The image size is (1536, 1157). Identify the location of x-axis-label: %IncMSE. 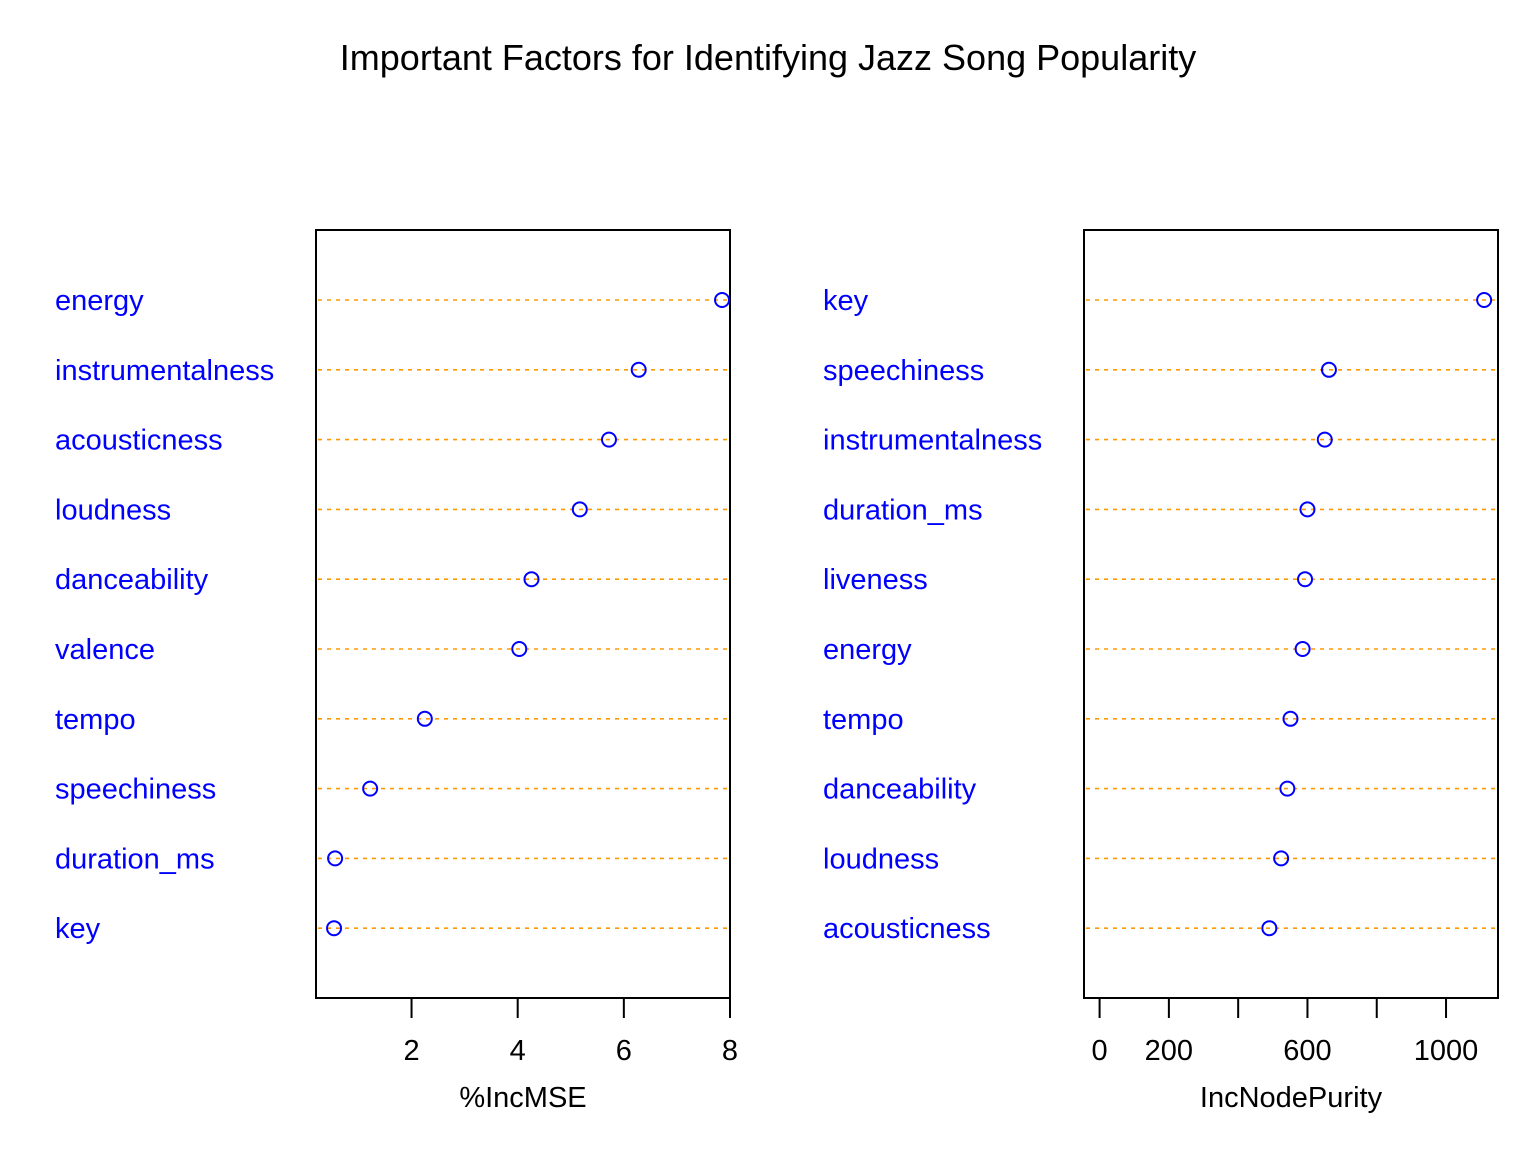
(522, 1098).